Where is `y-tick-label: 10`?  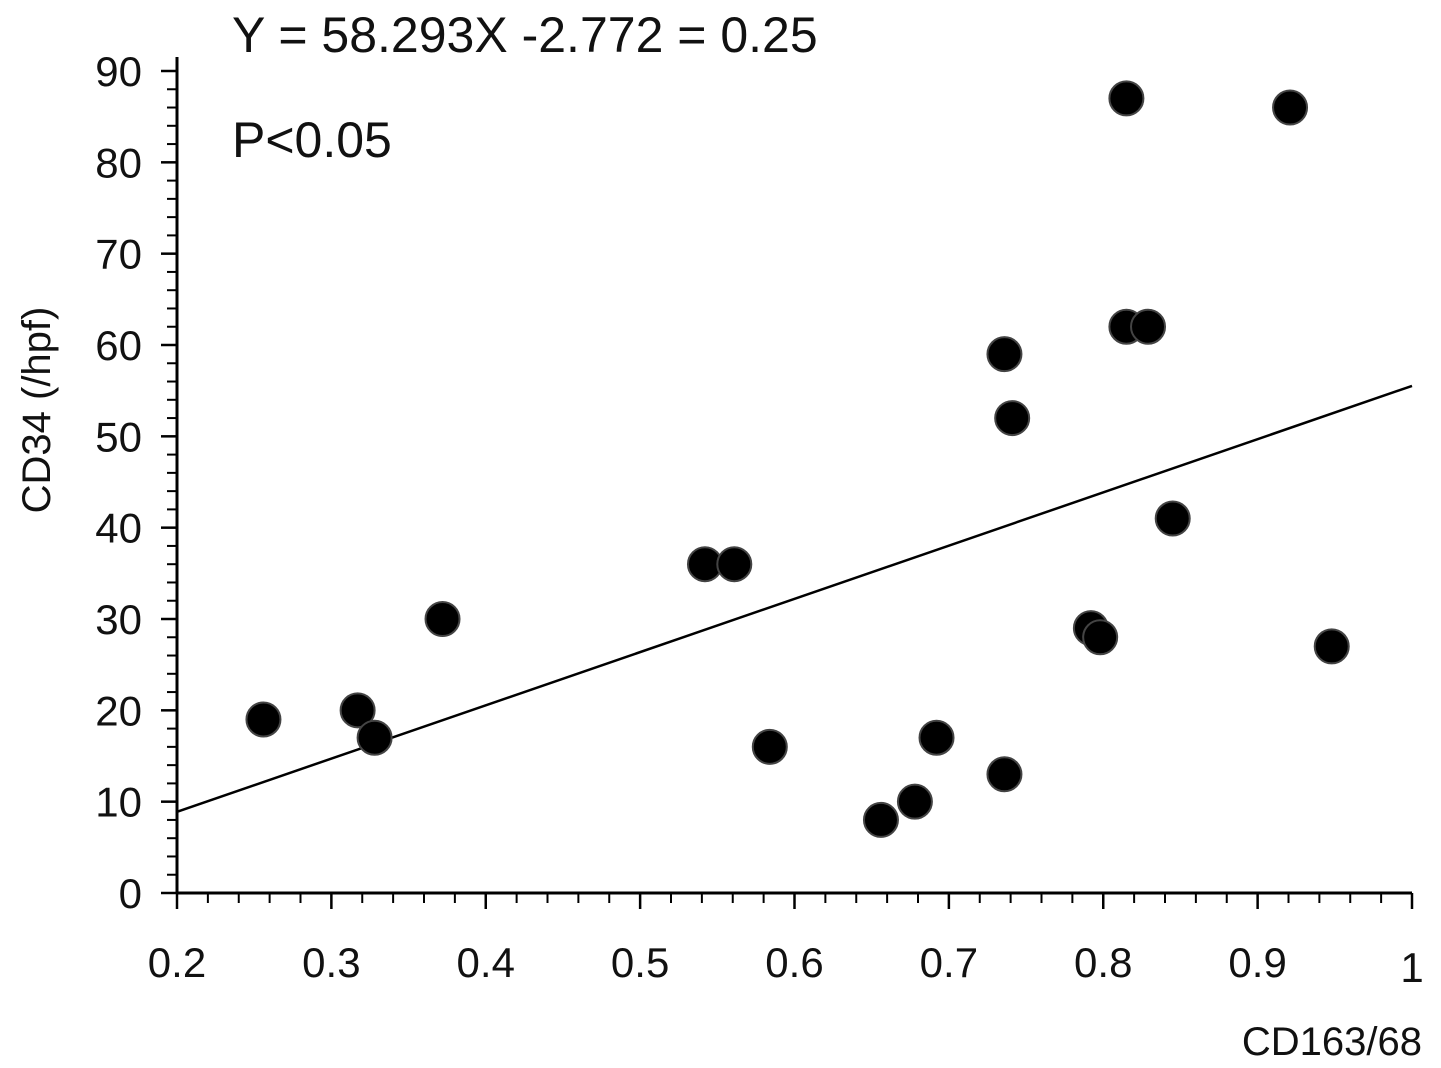 y-tick-label: 10 is located at coordinates (118, 802).